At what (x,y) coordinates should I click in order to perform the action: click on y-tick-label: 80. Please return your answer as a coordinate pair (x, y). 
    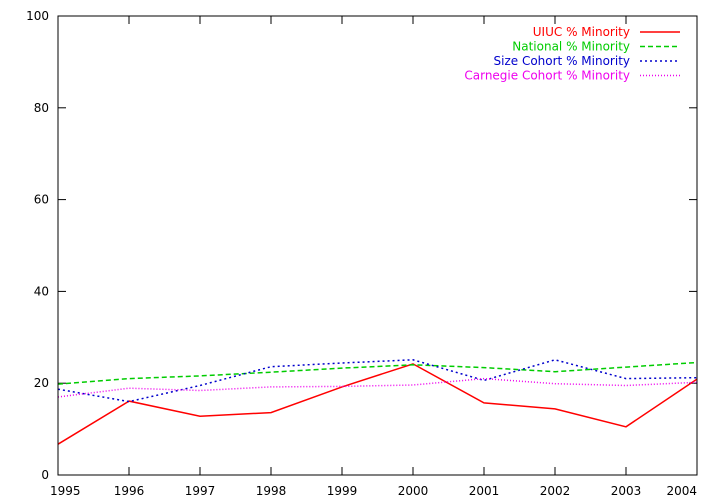
    Looking at the image, I should click on (41, 108).